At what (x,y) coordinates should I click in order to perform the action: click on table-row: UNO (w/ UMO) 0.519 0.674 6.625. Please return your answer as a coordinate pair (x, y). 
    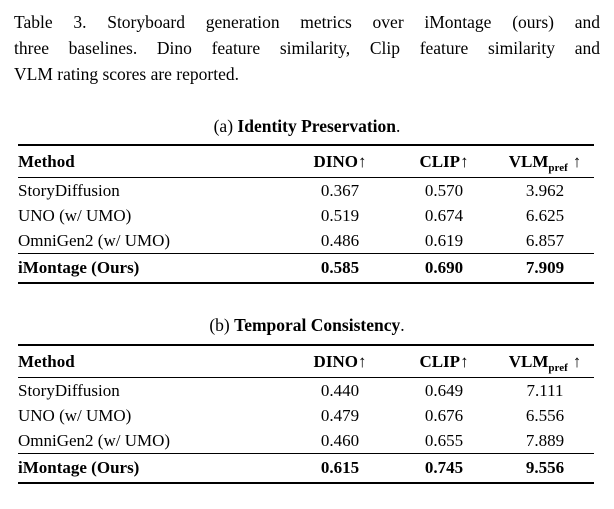
    Looking at the image, I should click on (306, 215).